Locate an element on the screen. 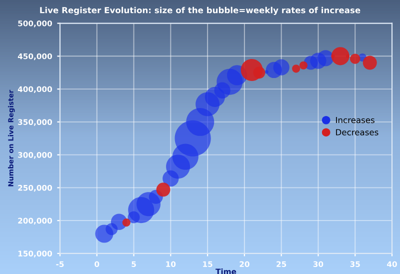  legend-label: Increases is located at coordinates (355, 120).